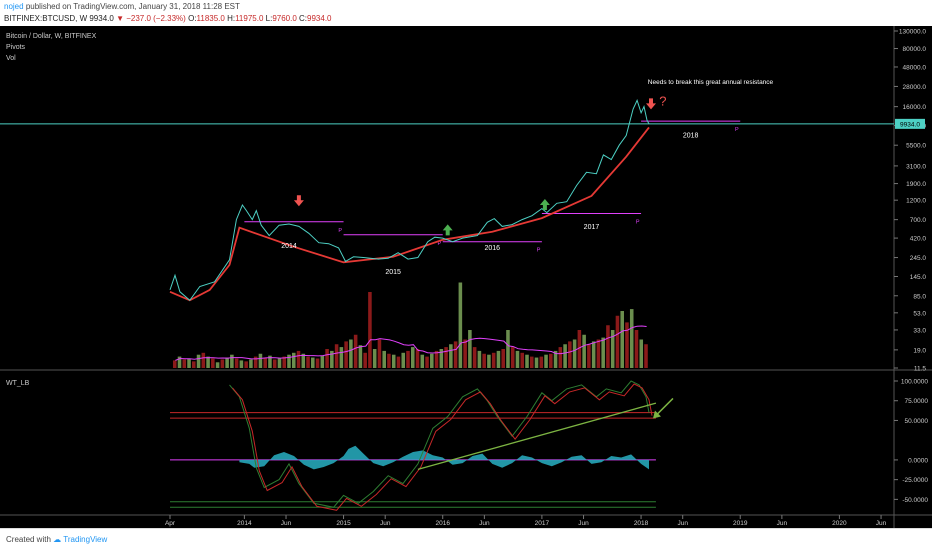 This screenshot has width=932, height=550. What do you see at coordinates (16, 47) in the screenshot?
I see `indicator-pivots: Pivots` at bounding box center [16, 47].